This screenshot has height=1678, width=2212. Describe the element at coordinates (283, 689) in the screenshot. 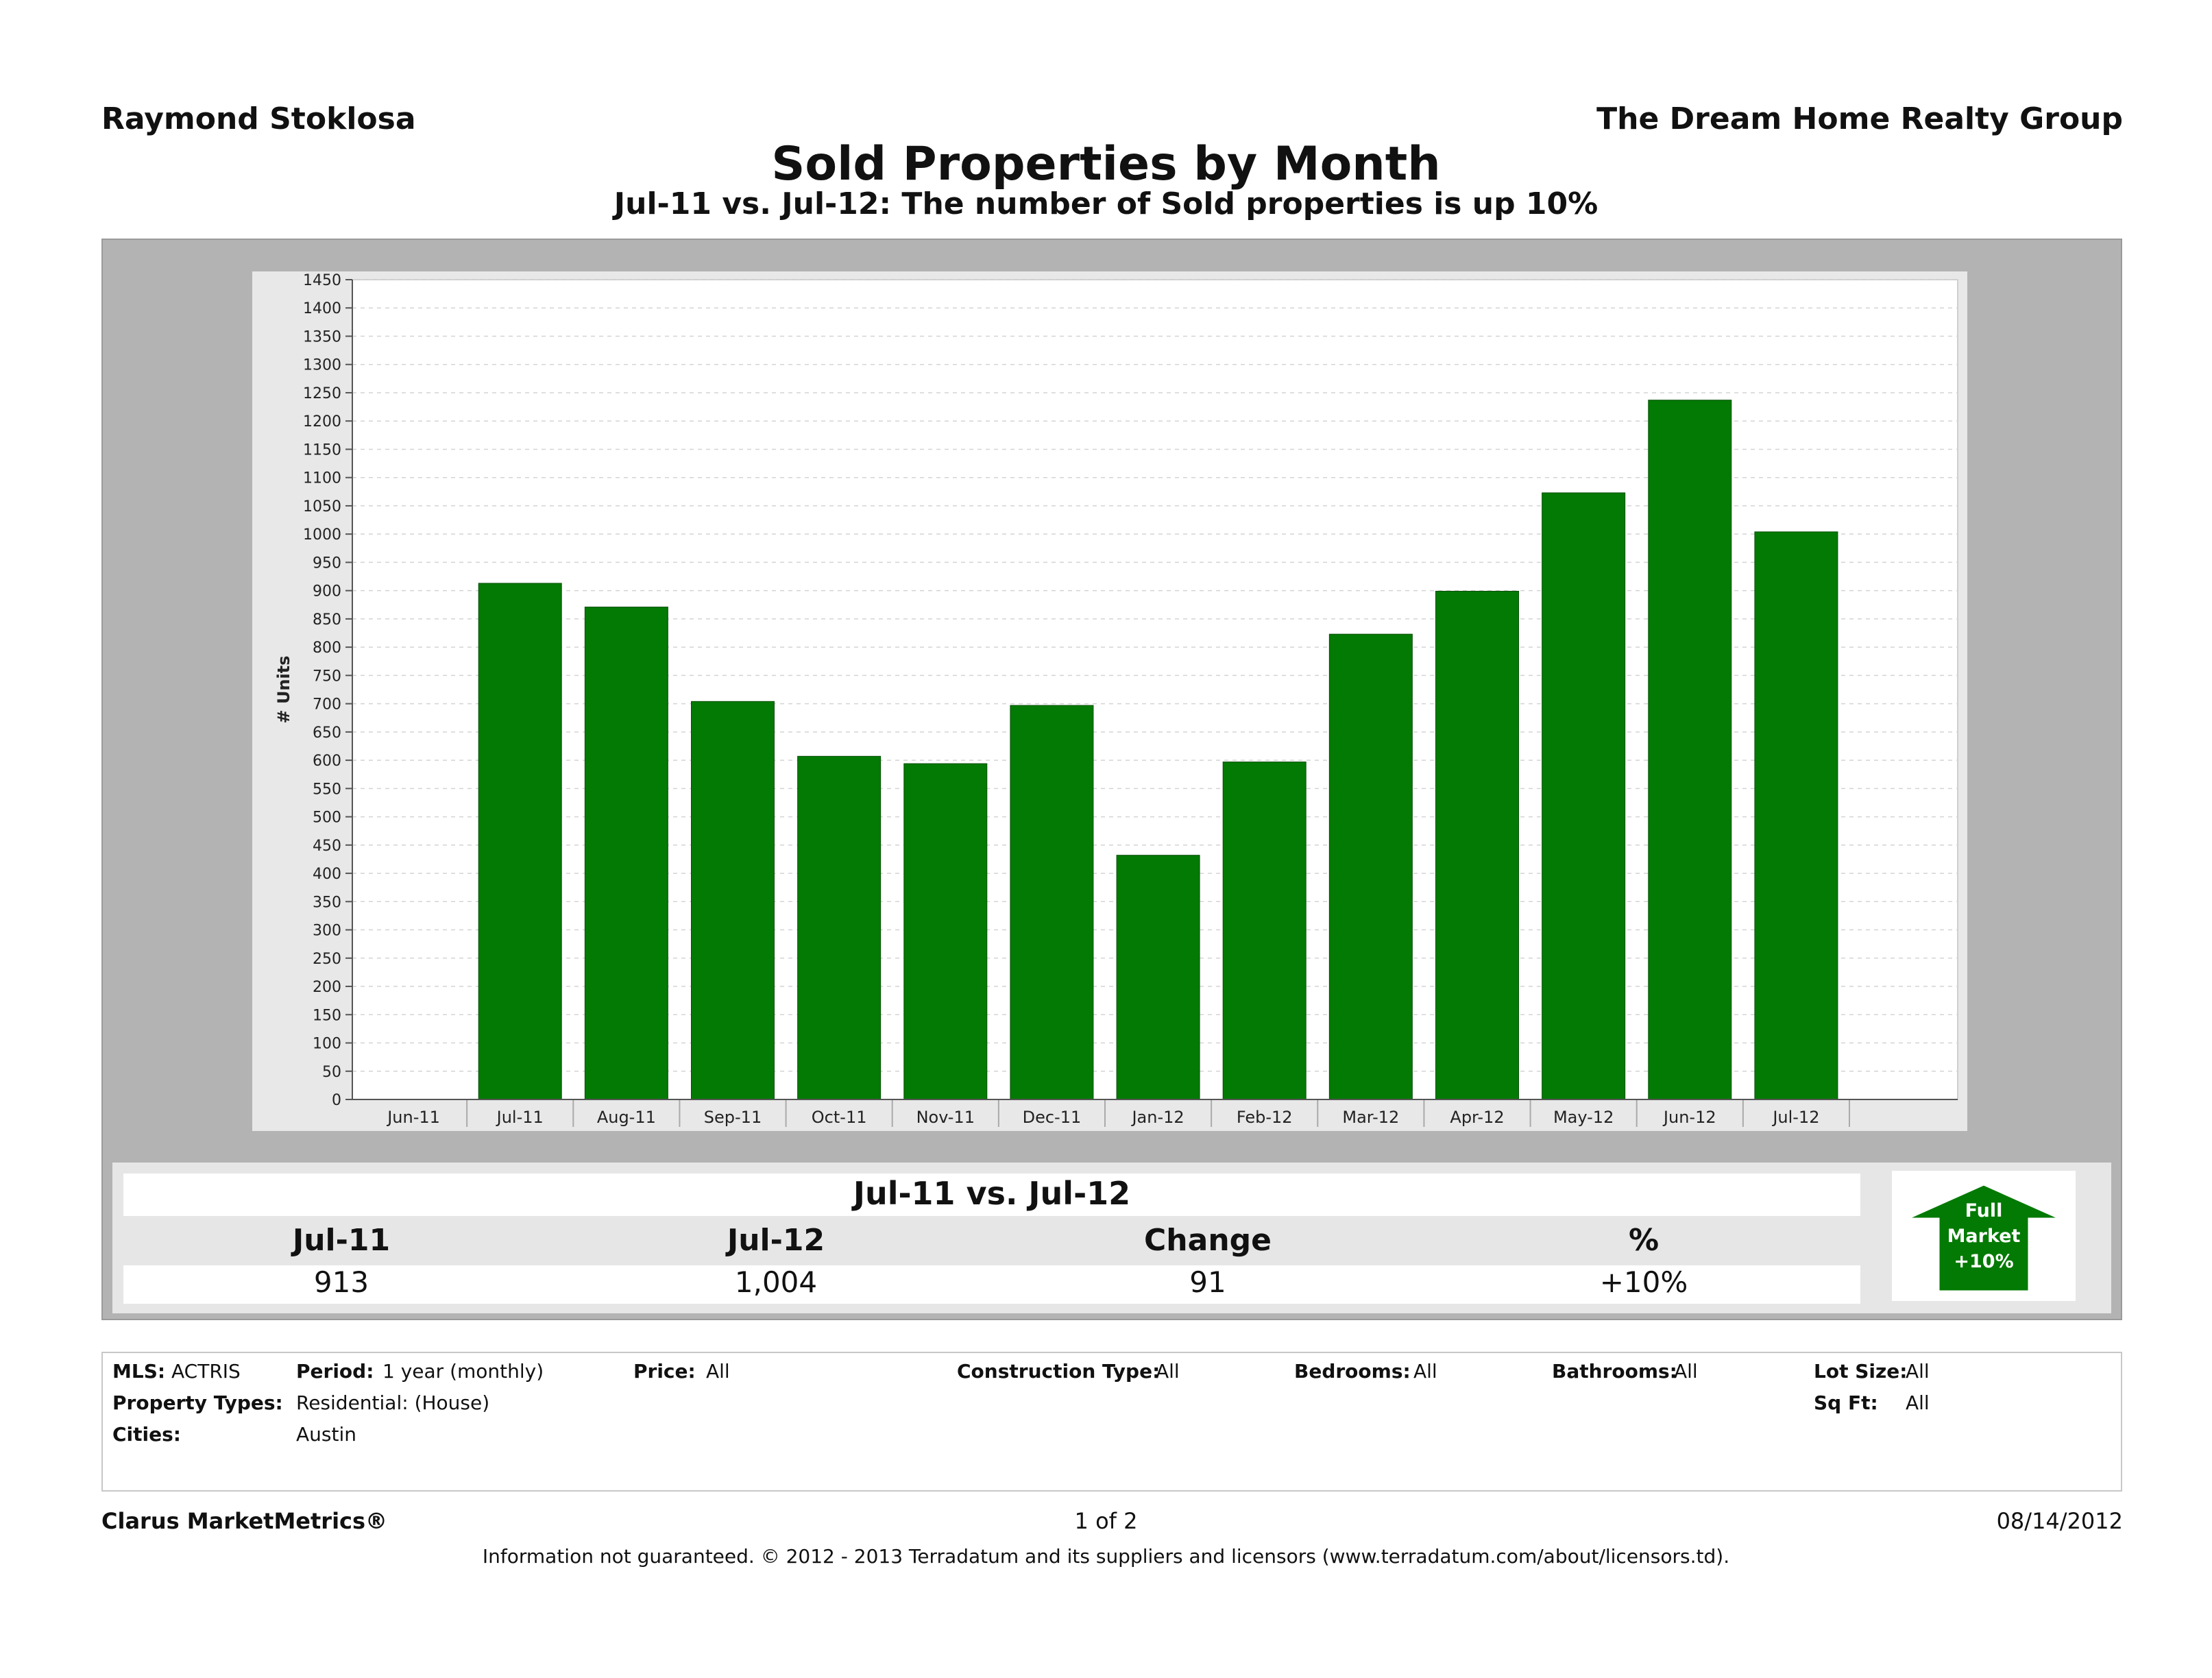

I see `y-axis-label: # Units` at that location.